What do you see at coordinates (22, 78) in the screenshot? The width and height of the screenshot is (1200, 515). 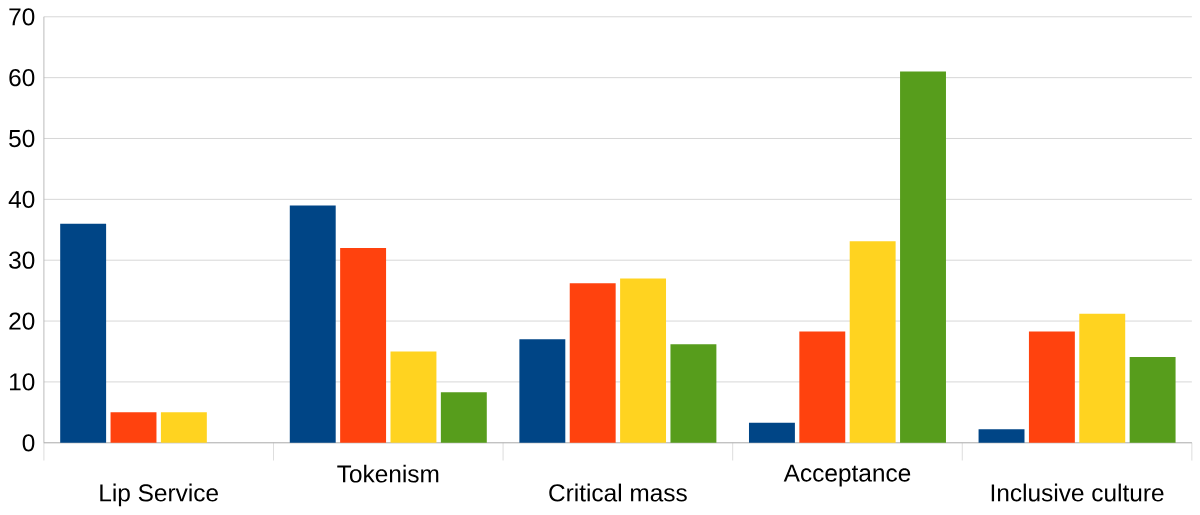 I see `y-tick-label: 60` at bounding box center [22, 78].